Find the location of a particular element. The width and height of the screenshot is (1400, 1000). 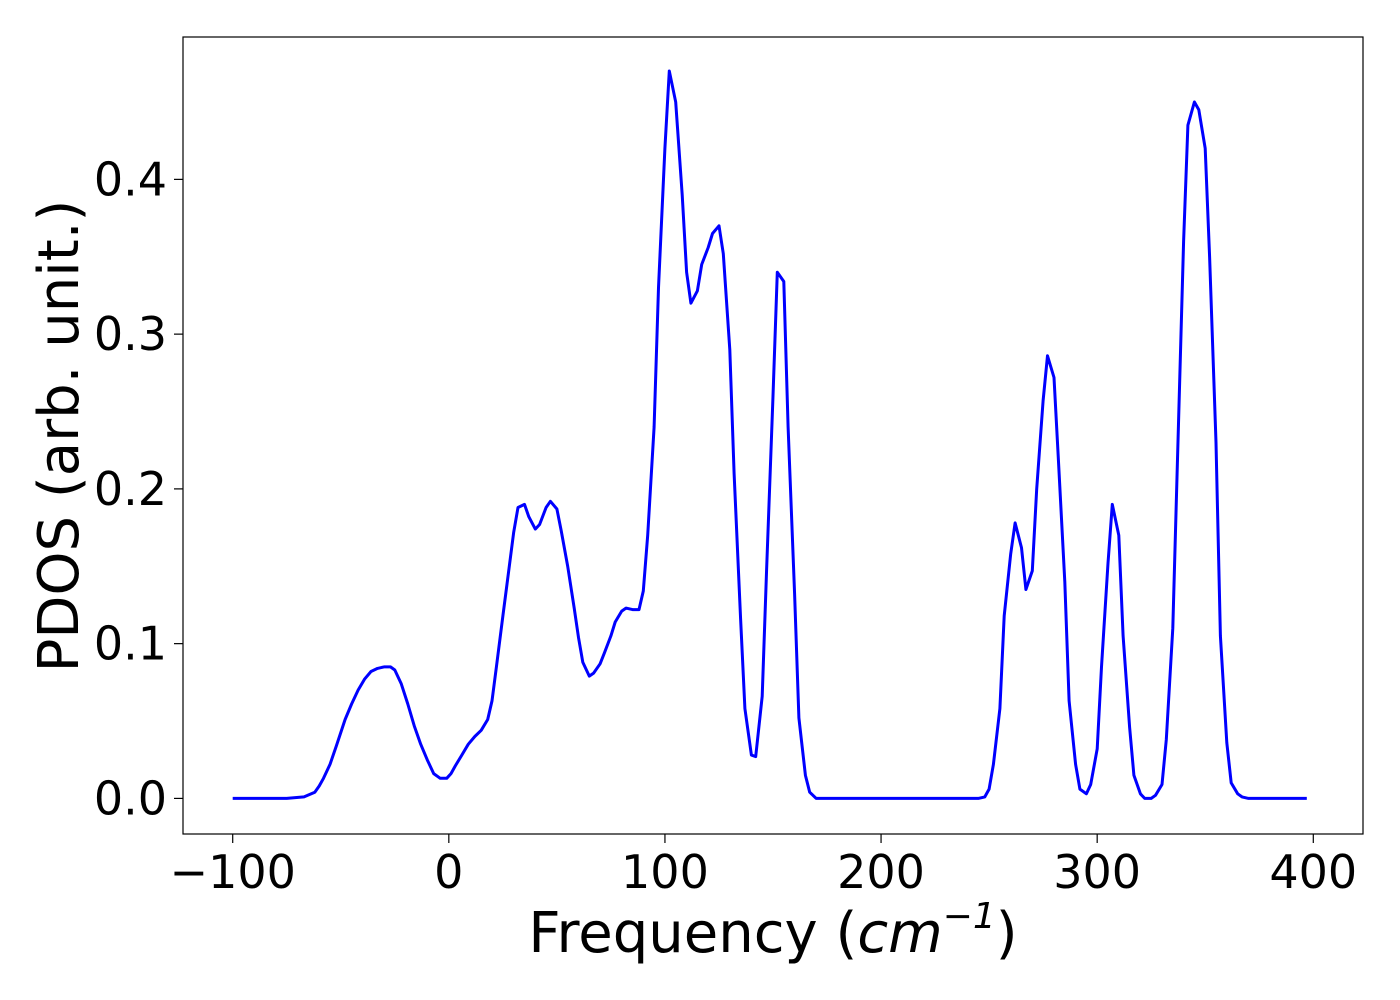

y-tick-label: 0.0 is located at coordinates (130, 798).